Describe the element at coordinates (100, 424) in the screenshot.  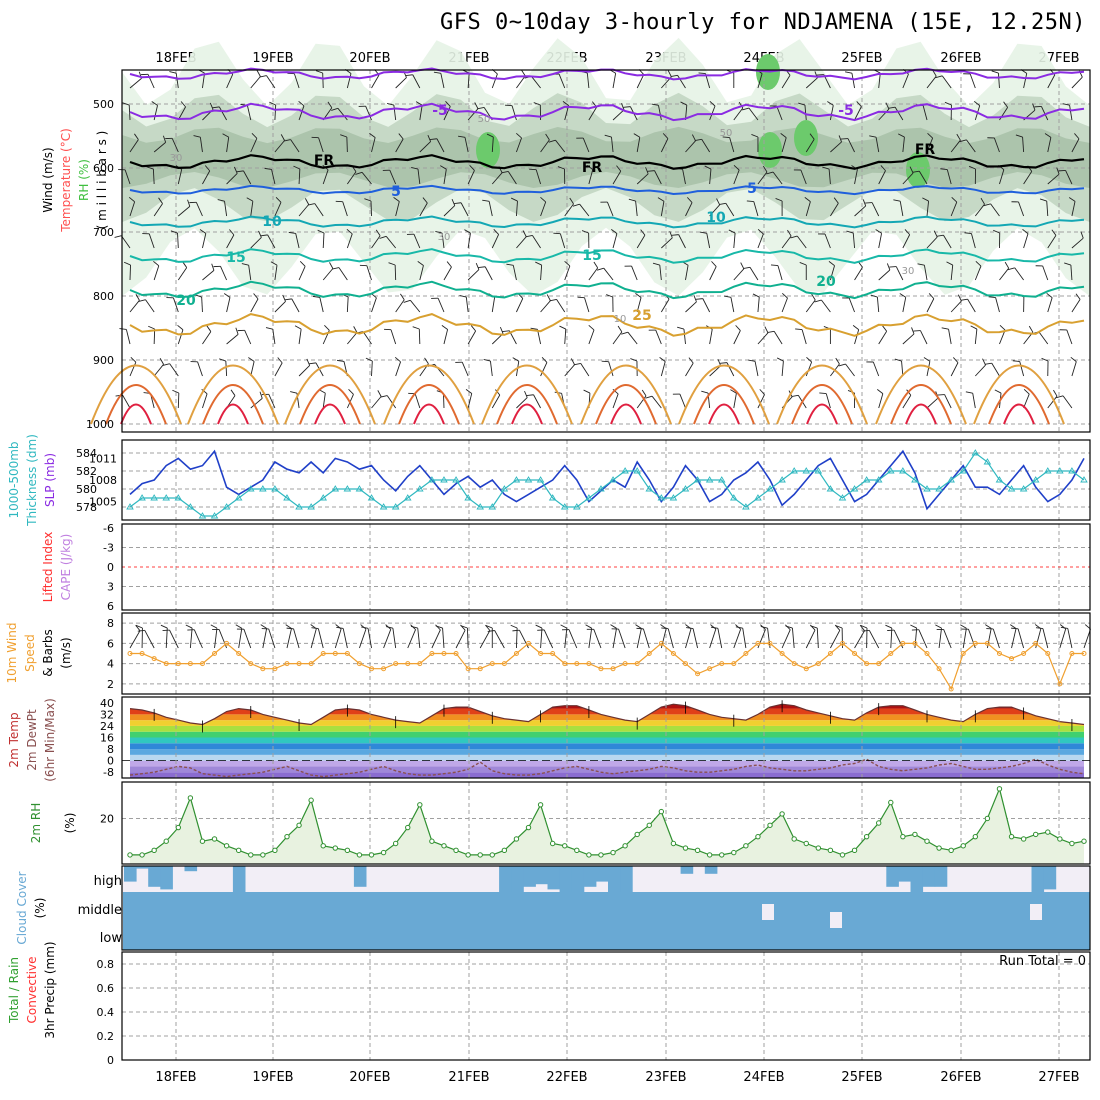
I see `pressure-tick: 1000` at that location.